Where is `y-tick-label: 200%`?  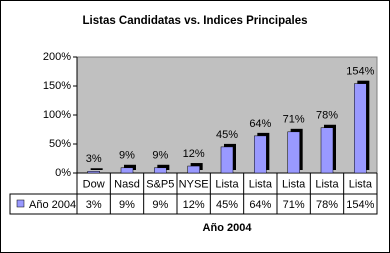
y-tick-label: 200% is located at coordinates (57, 57).